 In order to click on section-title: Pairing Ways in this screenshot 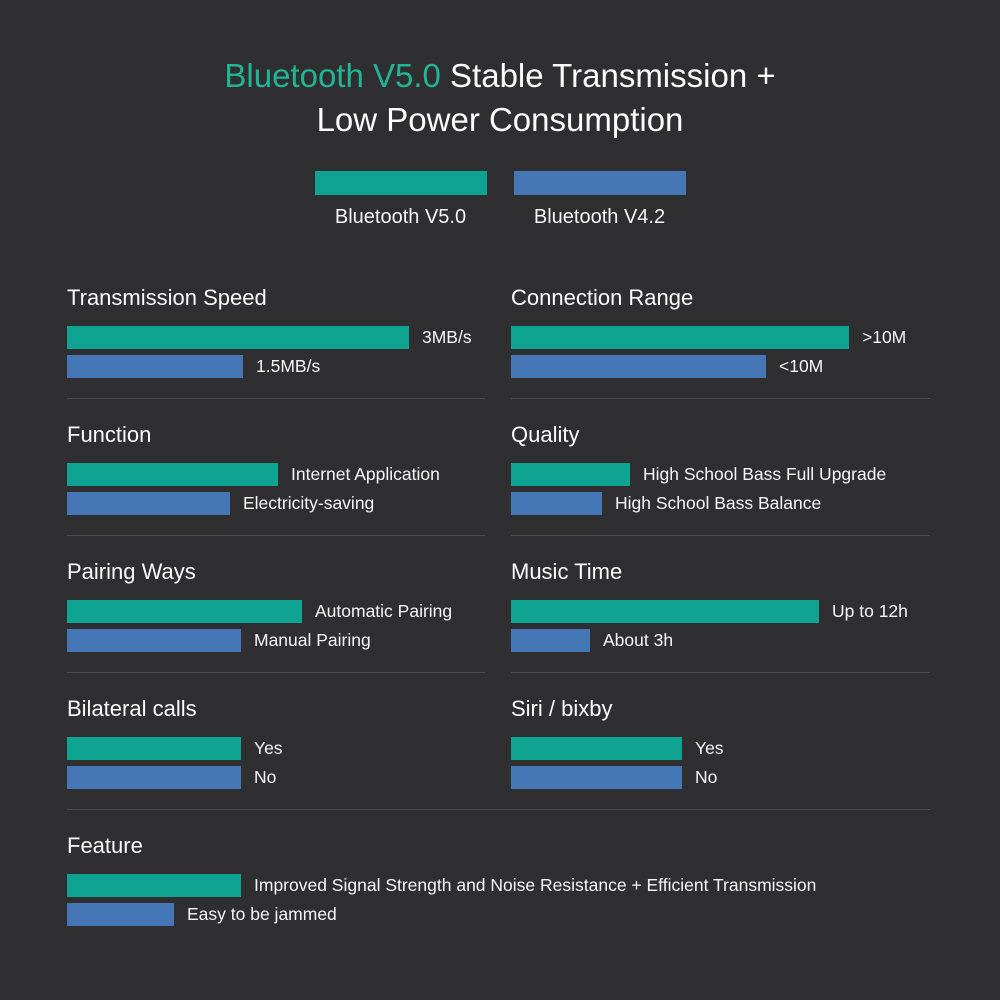, I will do `click(131, 571)`.